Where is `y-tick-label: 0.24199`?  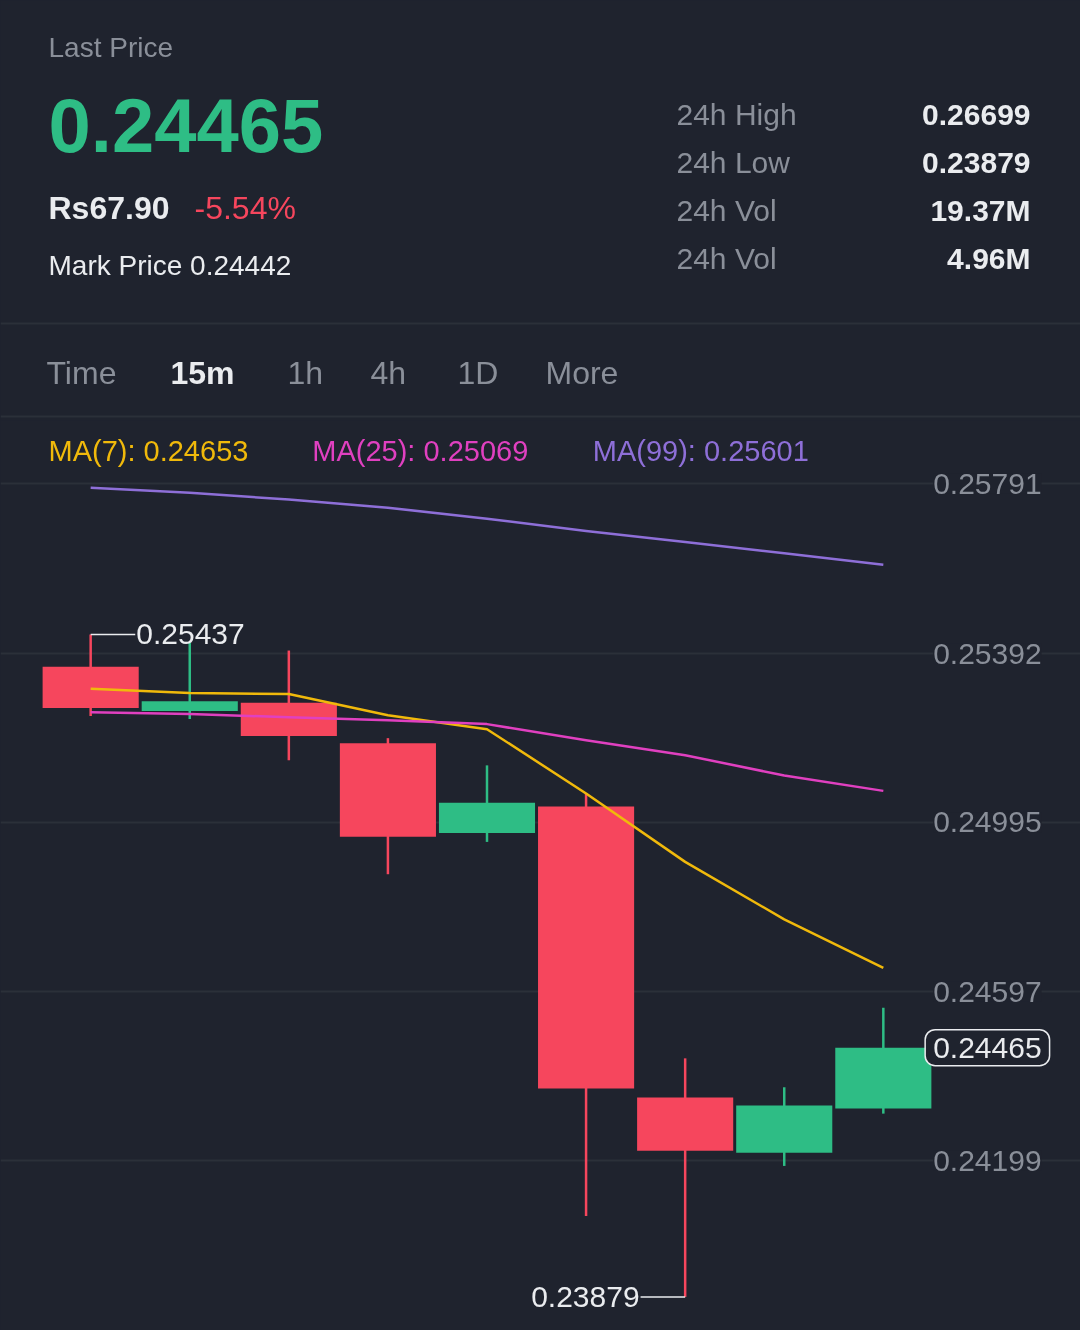 y-tick-label: 0.24199 is located at coordinates (987, 1160).